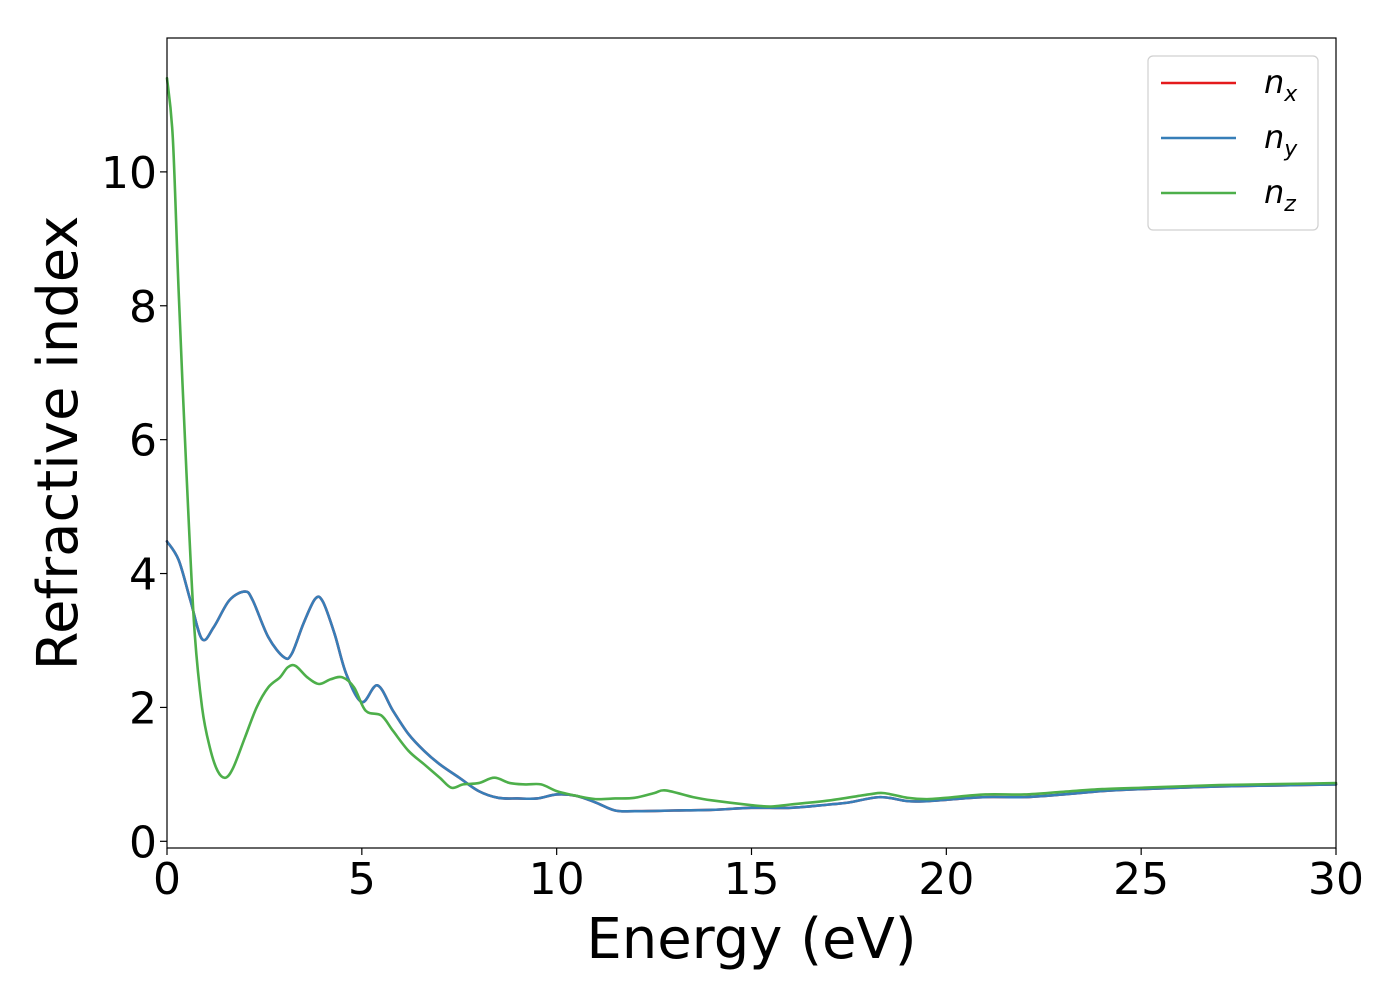 The height and width of the screenshot is (1000, 1400). What do you see at coordinates (58, 443) in the screenshot?
I see `y-axis-label: Refractive index` at bounding box center [58, 443].